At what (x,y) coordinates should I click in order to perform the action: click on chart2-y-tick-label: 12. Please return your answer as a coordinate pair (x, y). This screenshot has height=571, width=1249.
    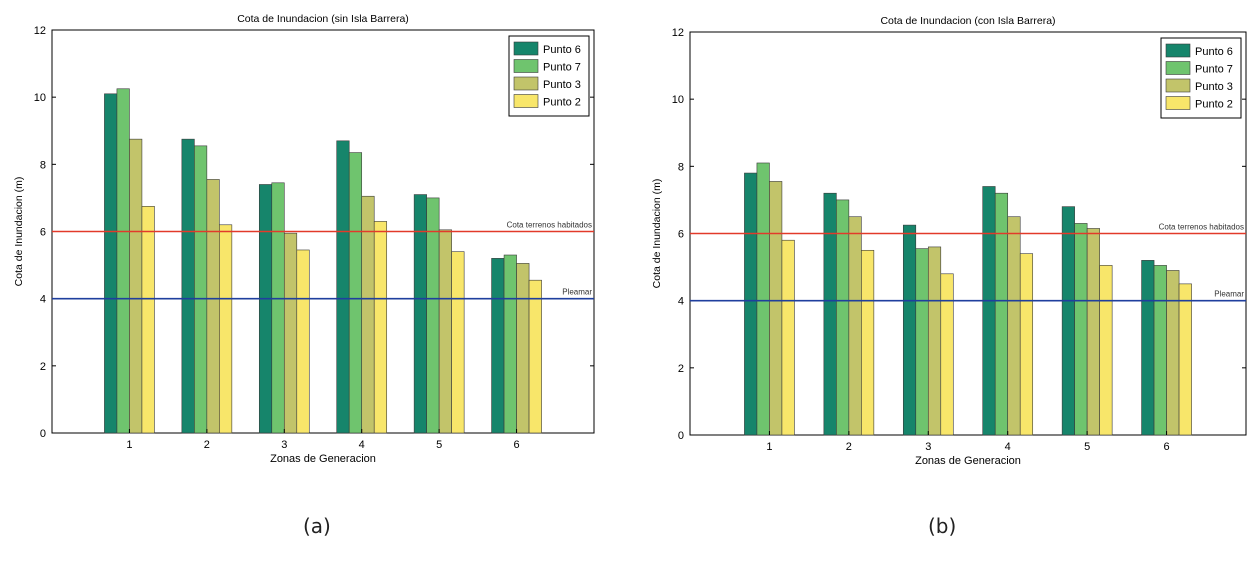
    Looking at the image, I should click on (678, 33).